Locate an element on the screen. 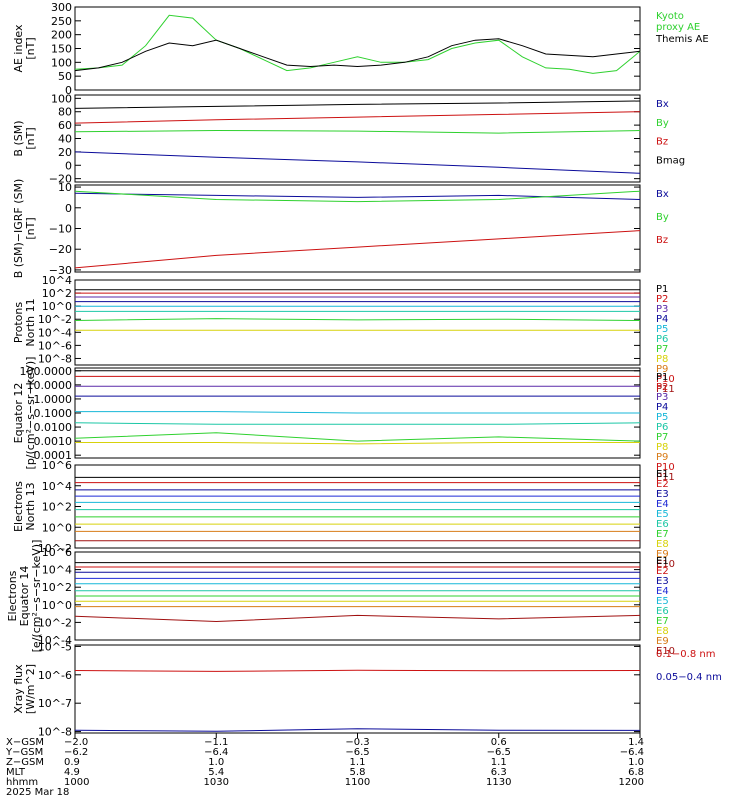 The image size is (750, 800). x-row-label: Z−GSM is located at coordinates (25, 762).